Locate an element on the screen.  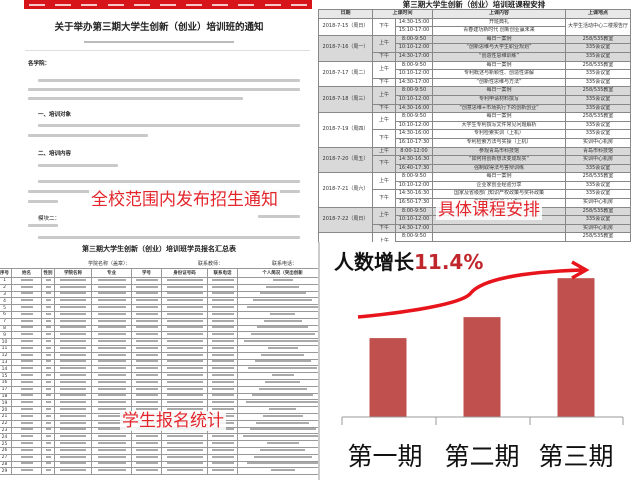
row-number: 28 is located at coordinates (6, 464).